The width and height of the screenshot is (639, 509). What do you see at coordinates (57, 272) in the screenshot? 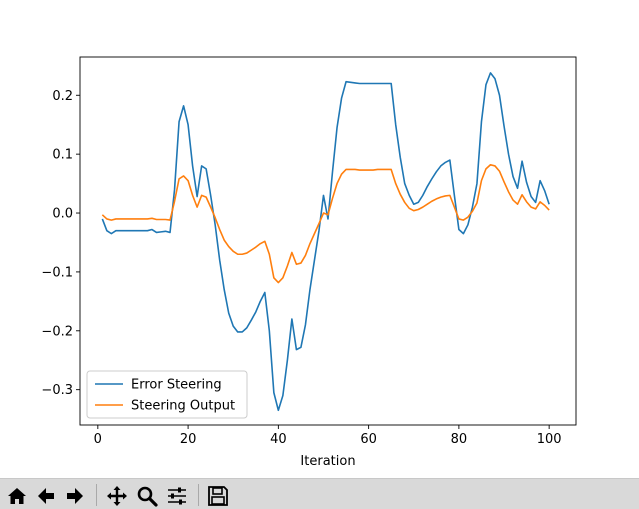
I see `y-tick-label: −0.1` at bounding box center [57, 272].